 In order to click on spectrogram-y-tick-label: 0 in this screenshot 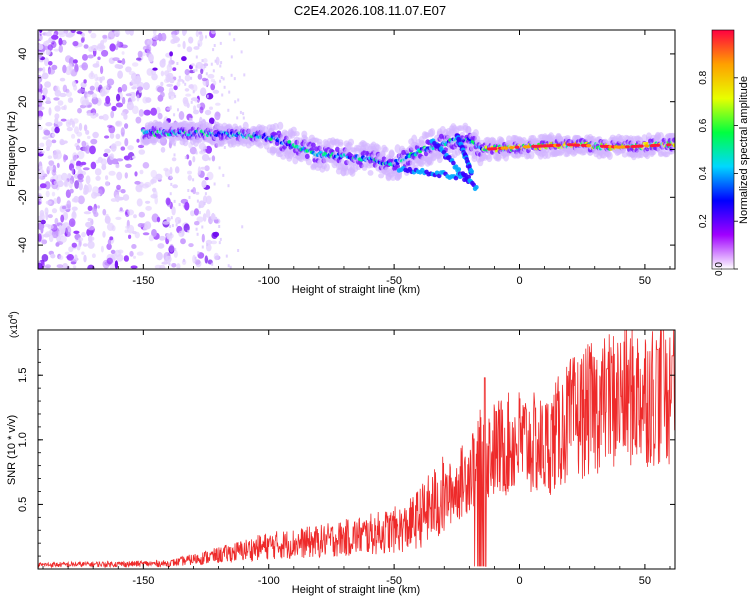, I will do `click(23, 149)`.